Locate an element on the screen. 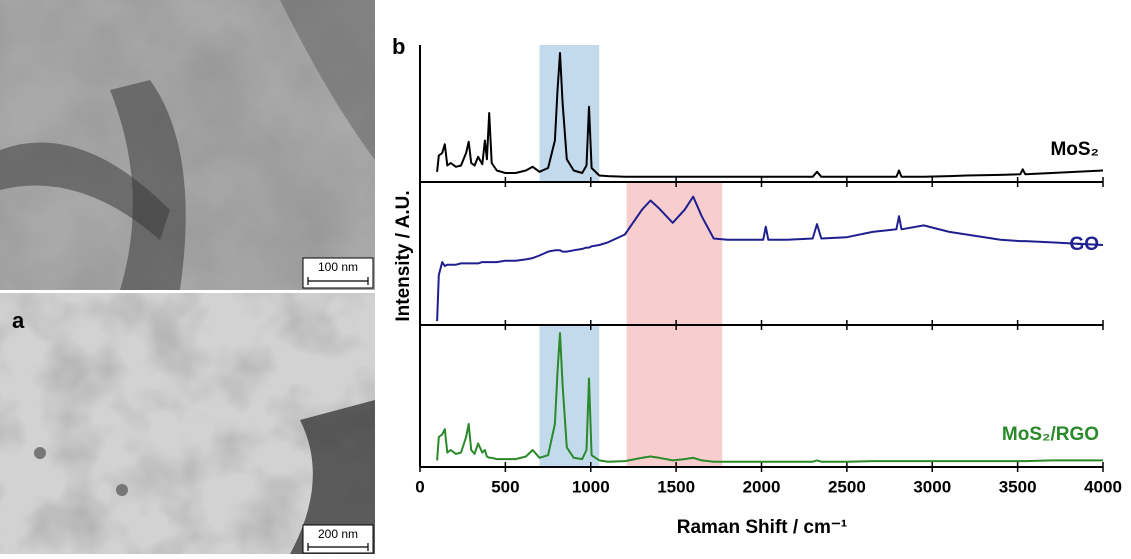 This screenshot has width=1131, height=559. panel-label: a is located at coordinates (18, 320).